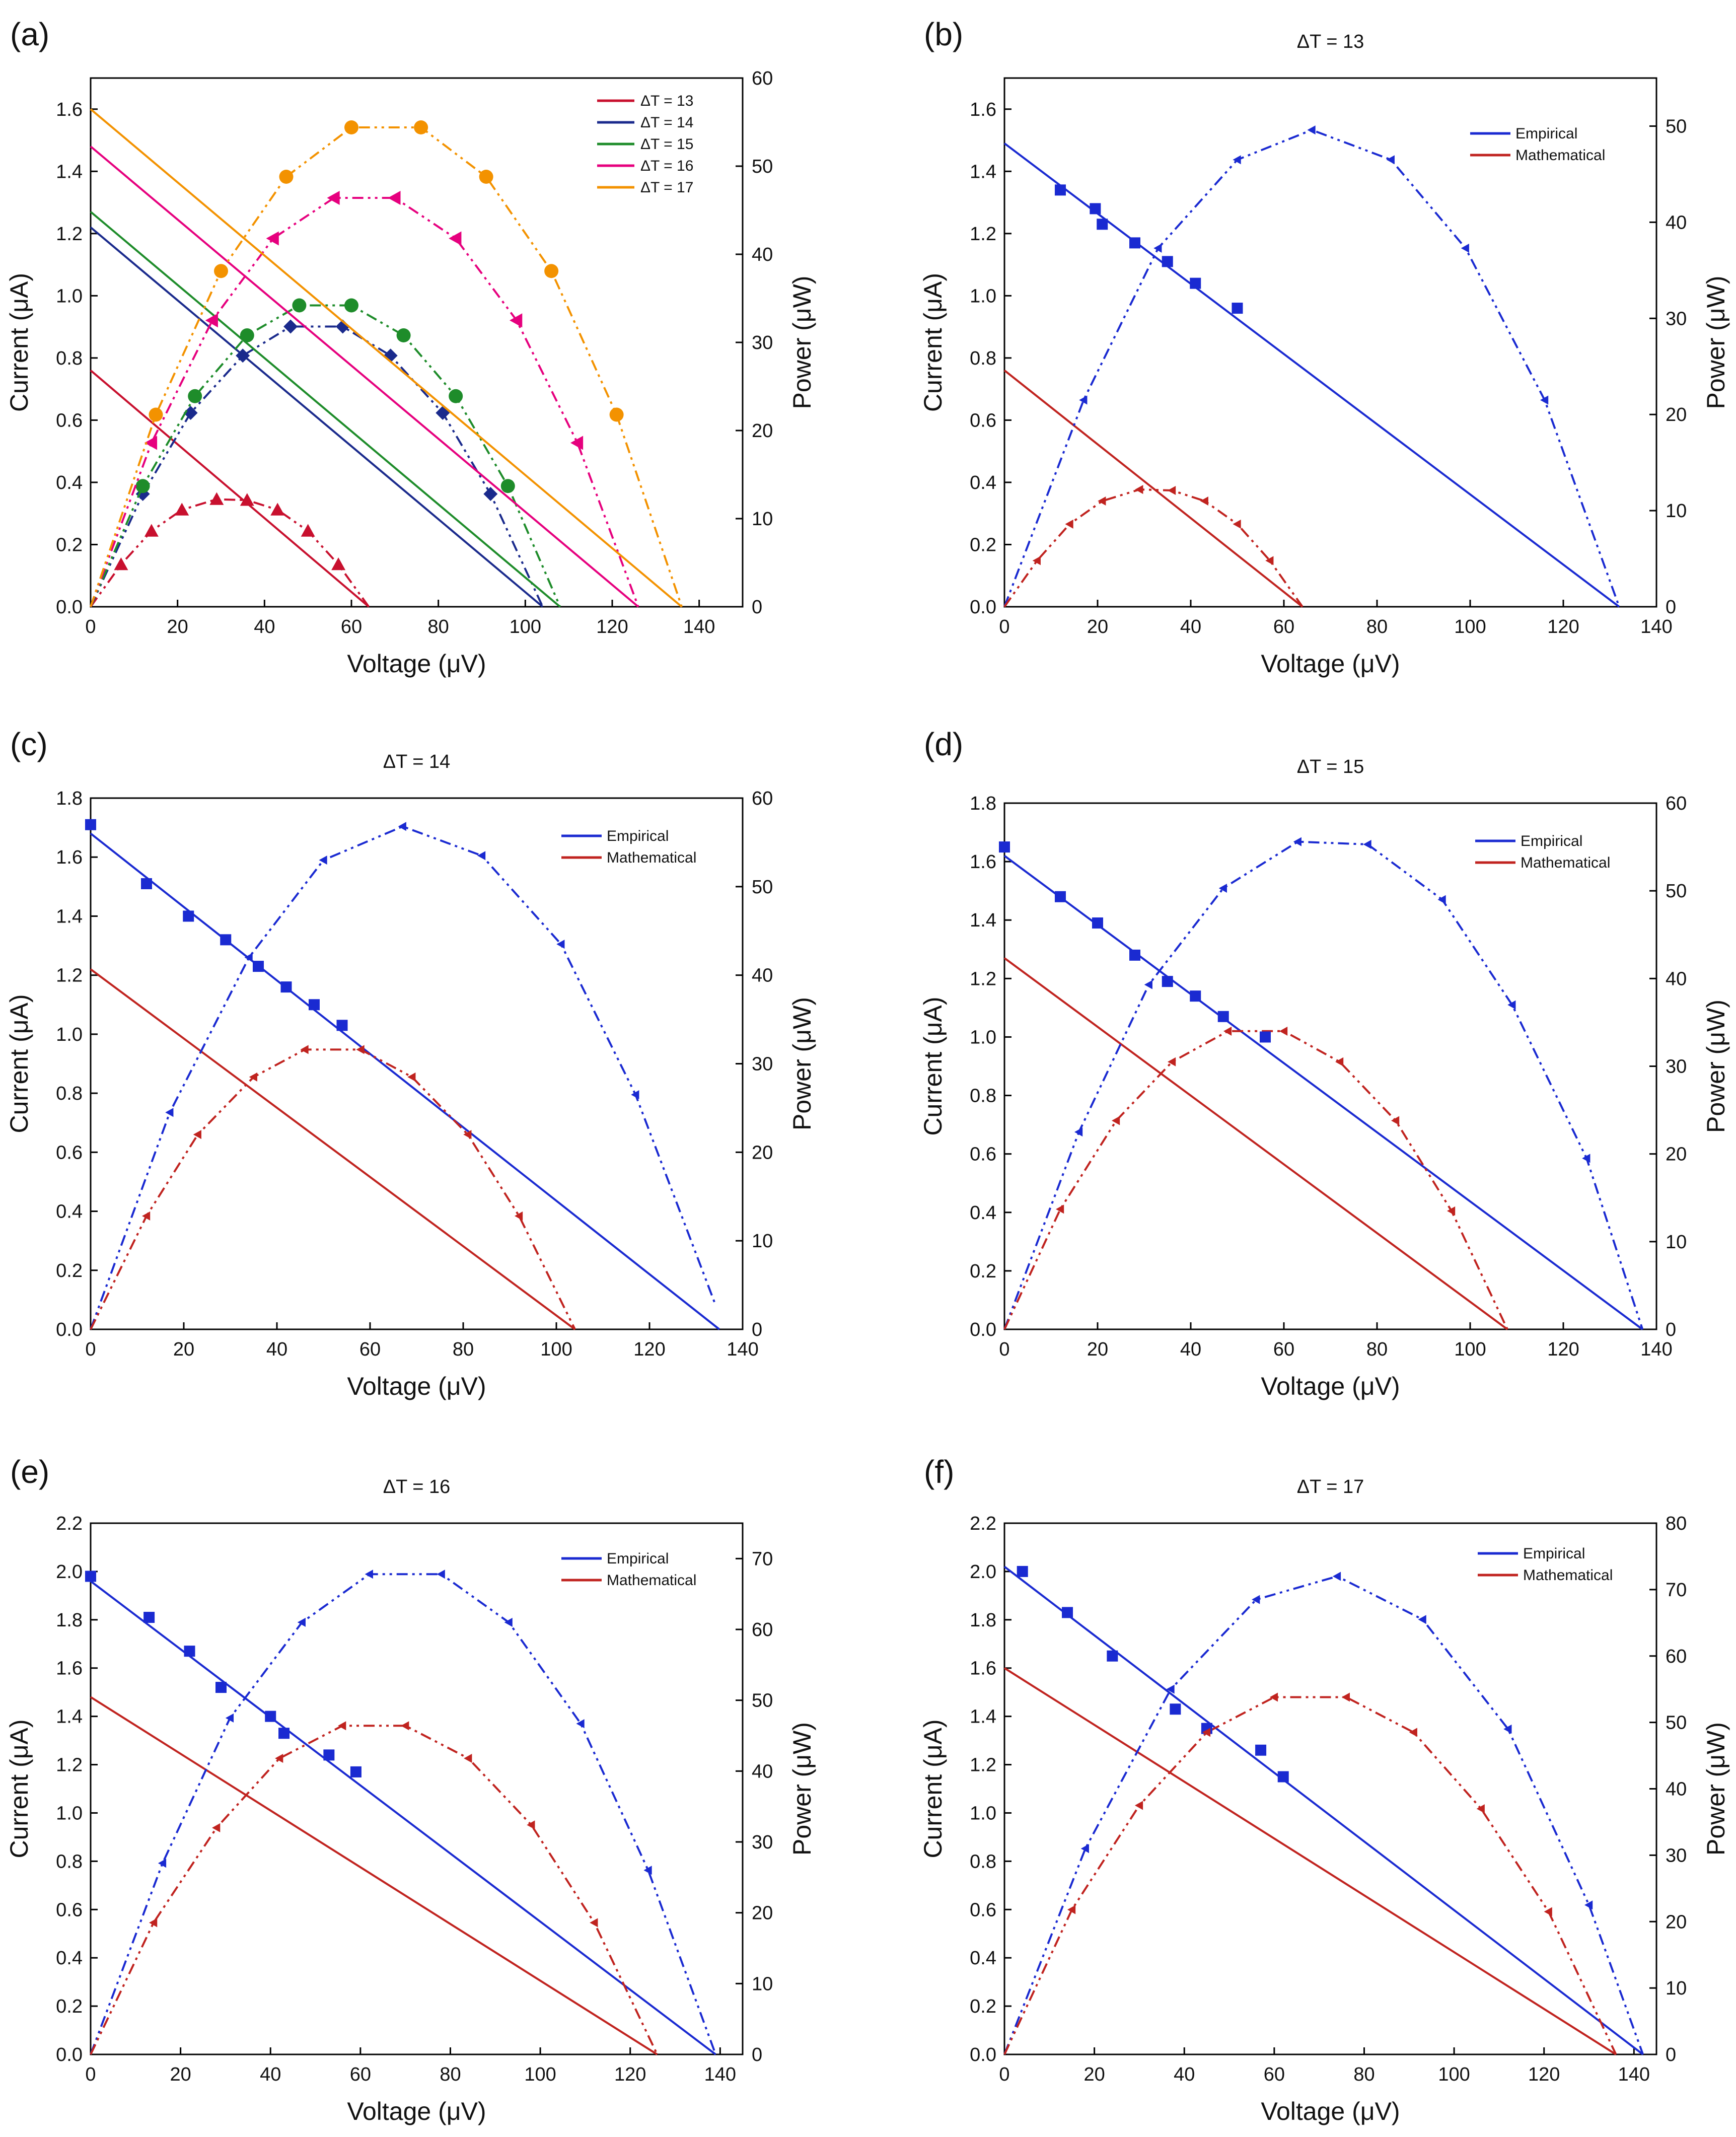  Describe the element at coordinates (983, 2054) in the screenshot. I see `y-tick-label: 0.0` at that location.